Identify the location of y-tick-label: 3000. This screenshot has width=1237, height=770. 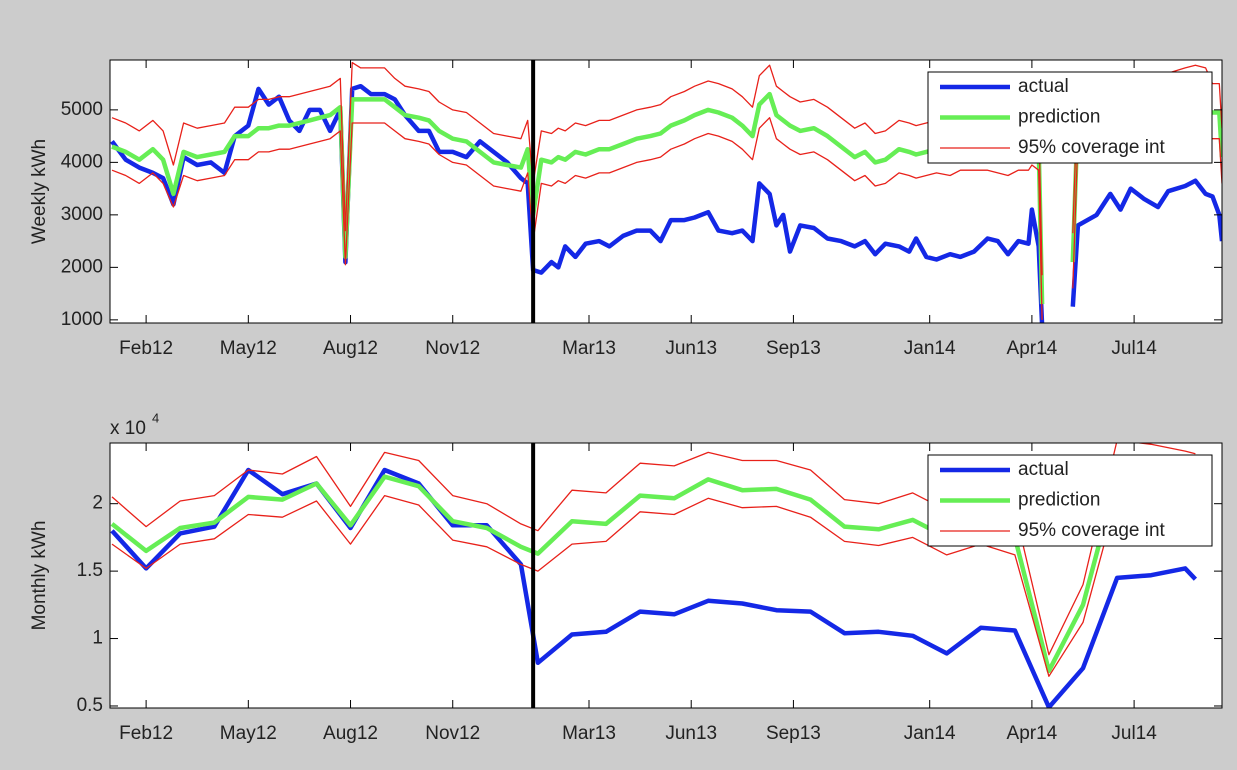
(82, 214).